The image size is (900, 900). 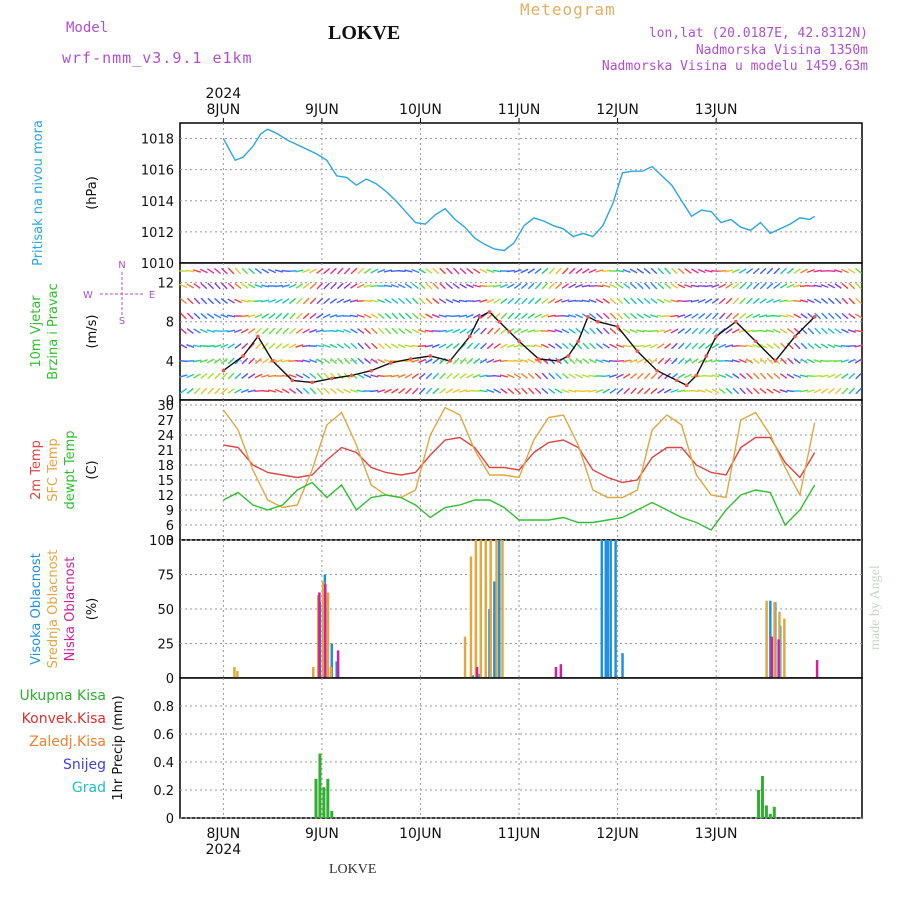 What do you see at coordinates (781, 50) in the screenshot?
I see `altitude-label: Nadmorska Visina 1350m` at bounding box center [781, 50].